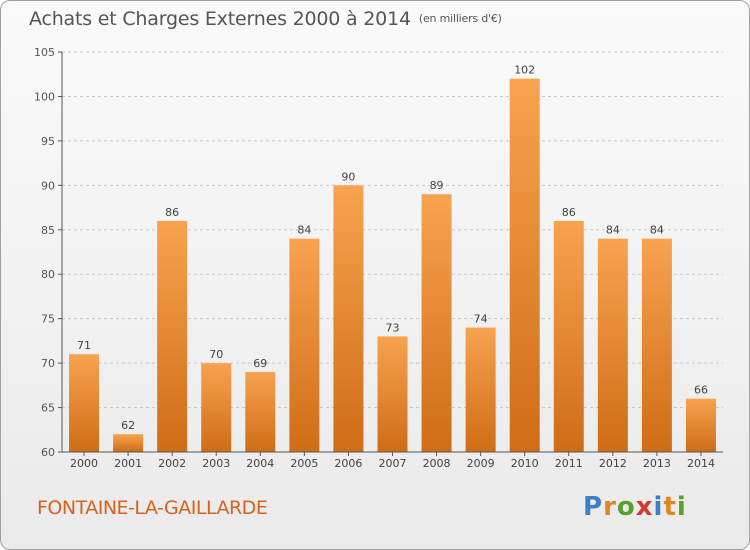  I want to click on x-tick-label: 2013, so click(657, 463).